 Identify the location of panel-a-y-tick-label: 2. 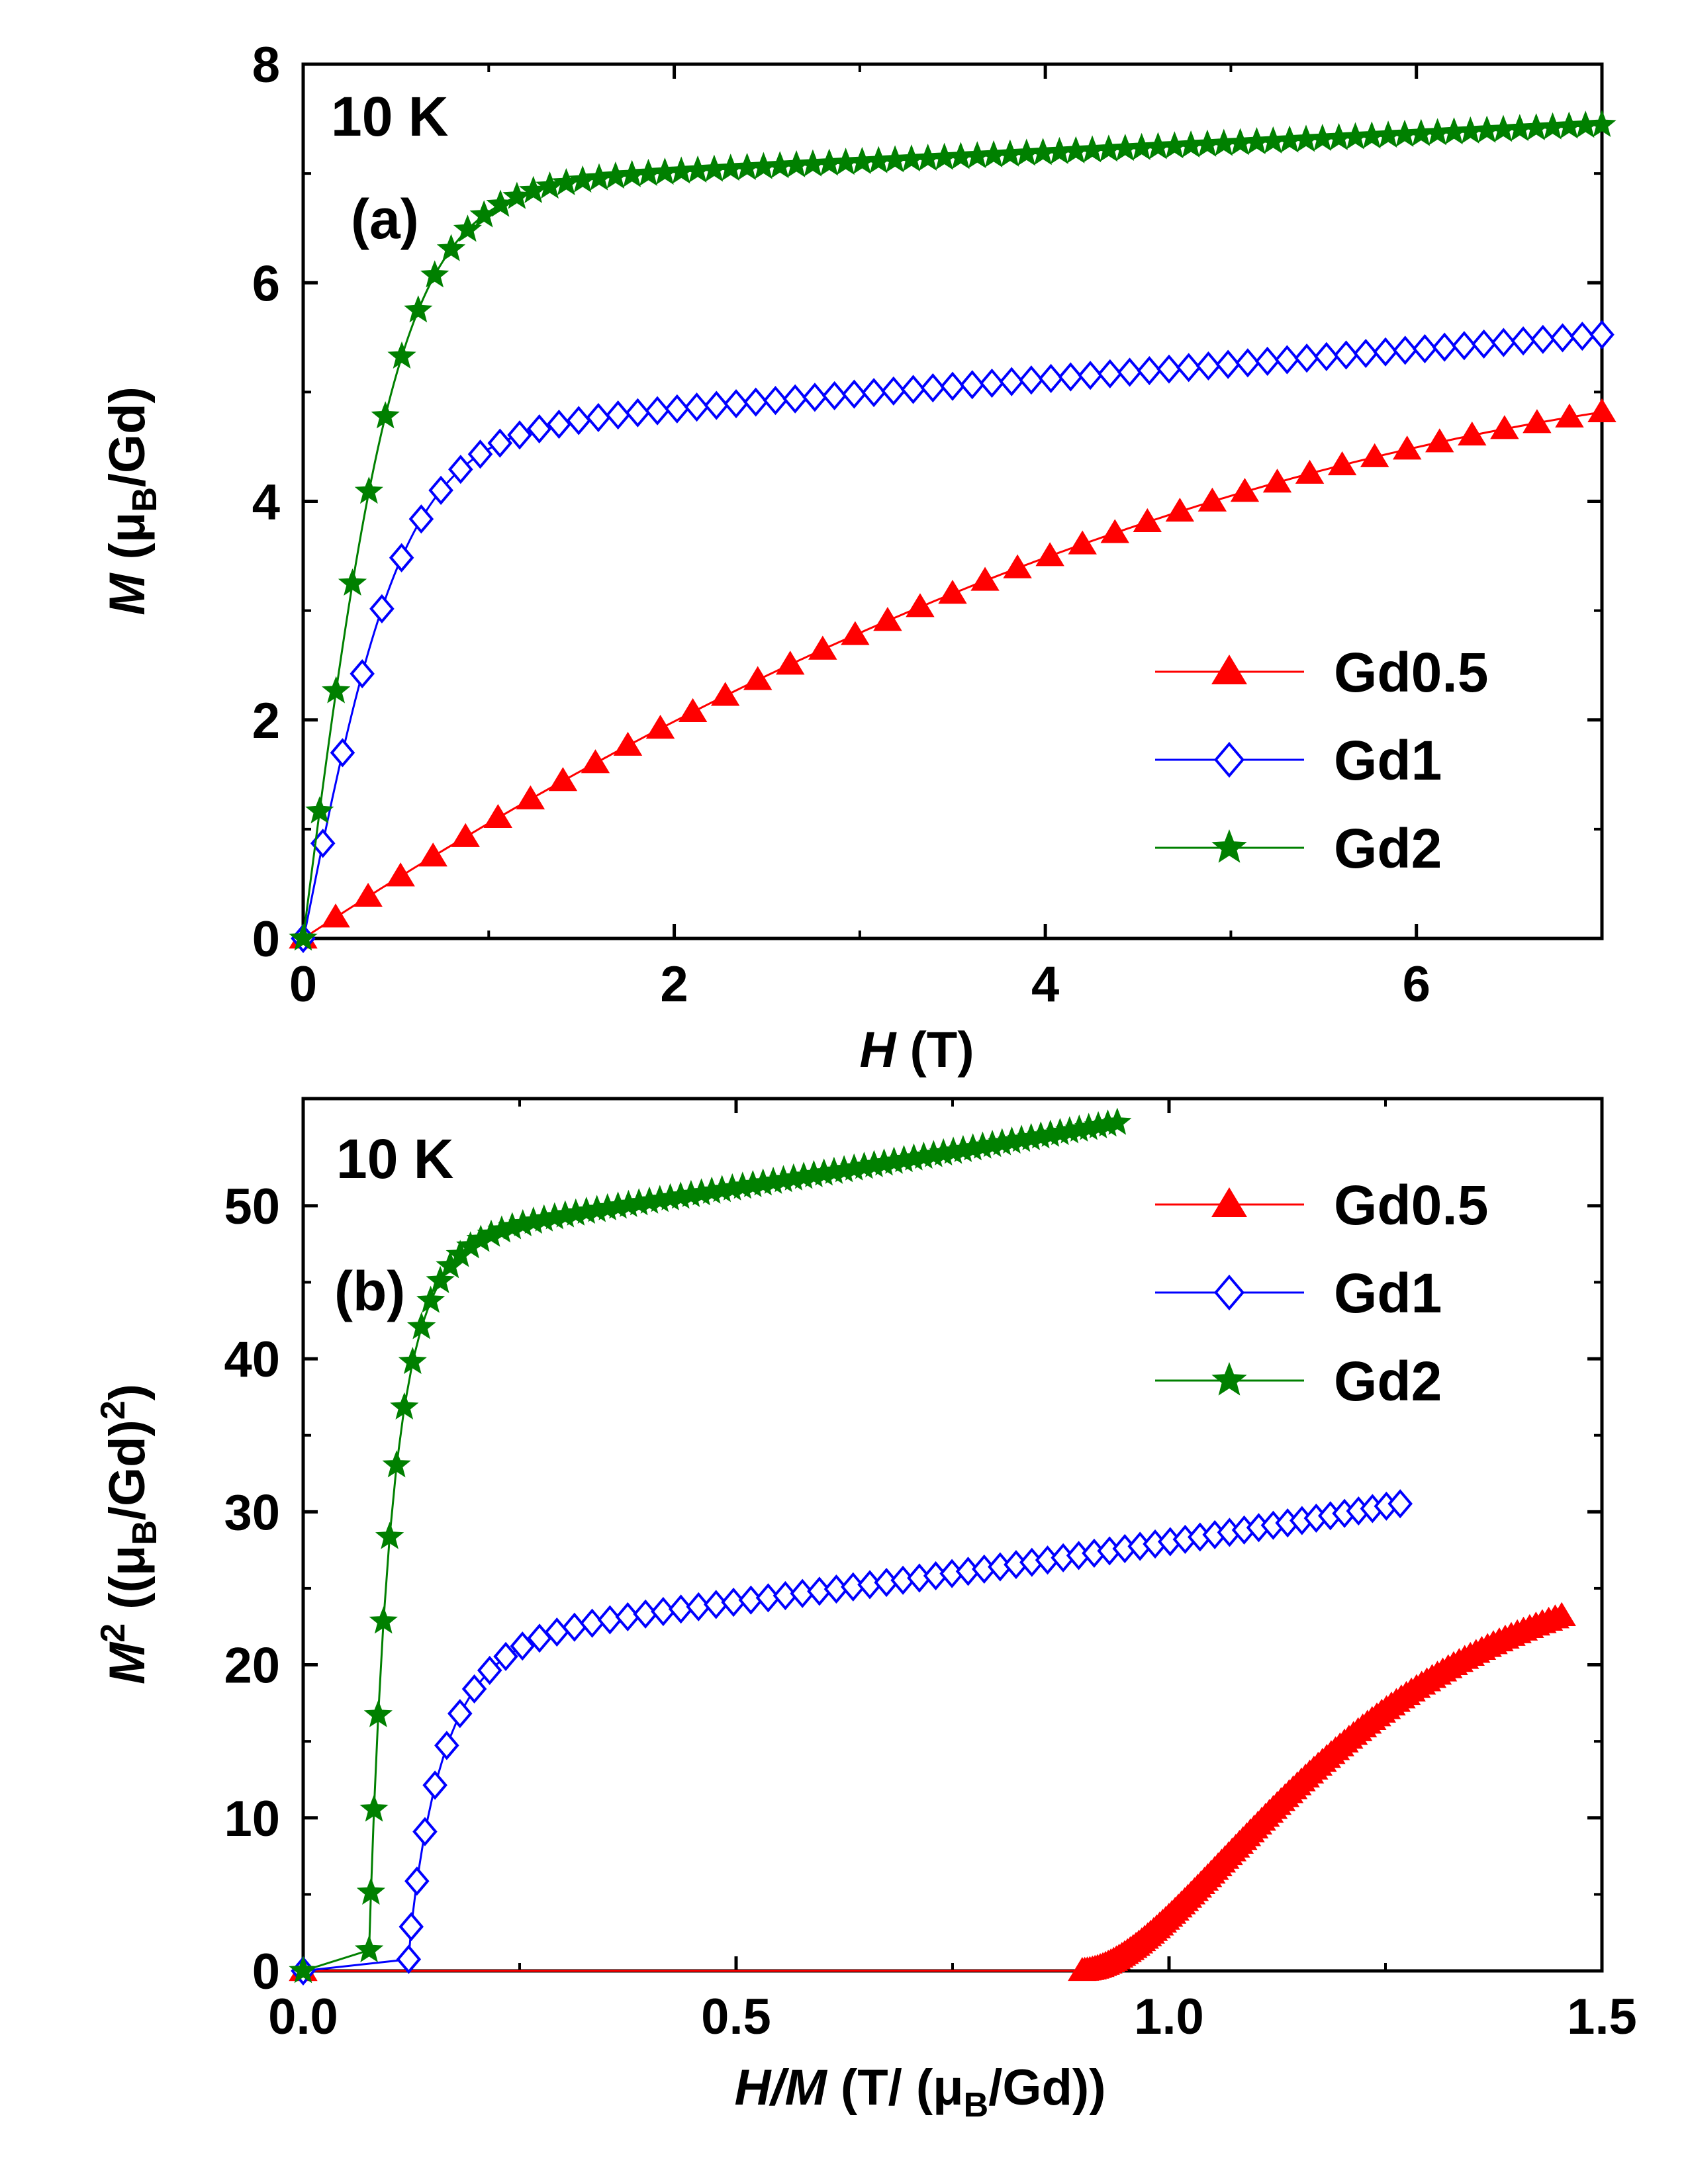
(266, 721).